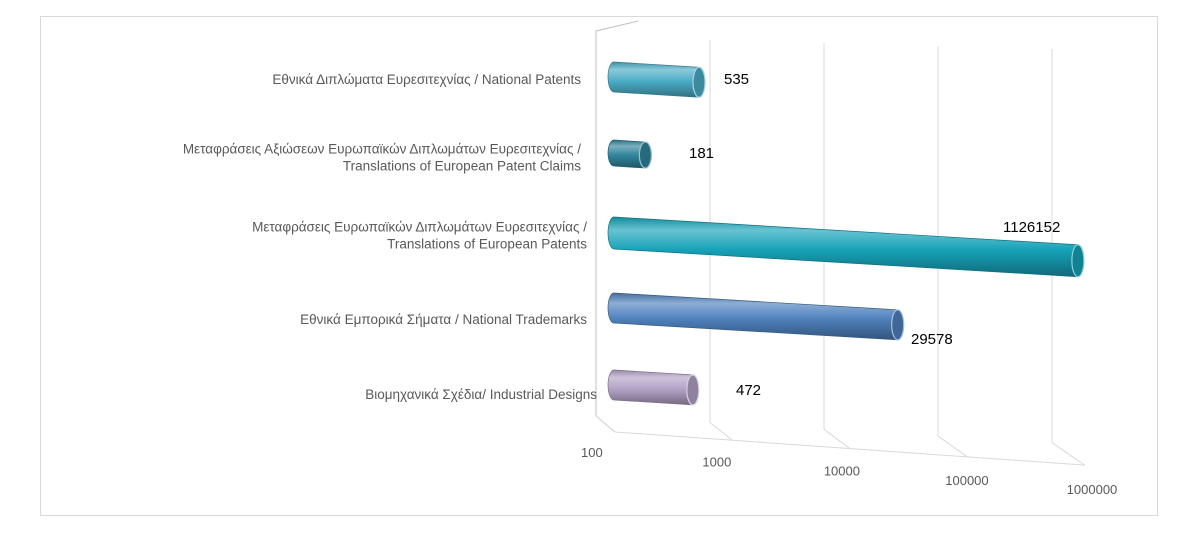 The height and width of the screenshot is (536, 1200). What do you see at coordinates (748, 390) in the screenshot?
I see `data-label: 472` at bounding box center [748, 390].